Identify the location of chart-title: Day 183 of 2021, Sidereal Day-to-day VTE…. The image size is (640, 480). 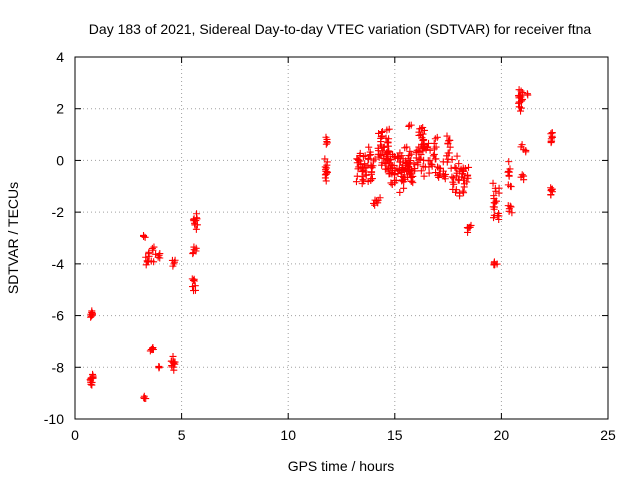
(340, 29).